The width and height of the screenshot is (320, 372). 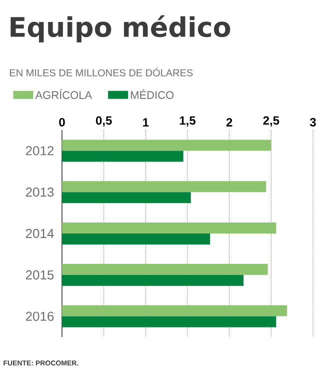 I want to click on y-tick-label: 2012, so click(x=40, y=151).